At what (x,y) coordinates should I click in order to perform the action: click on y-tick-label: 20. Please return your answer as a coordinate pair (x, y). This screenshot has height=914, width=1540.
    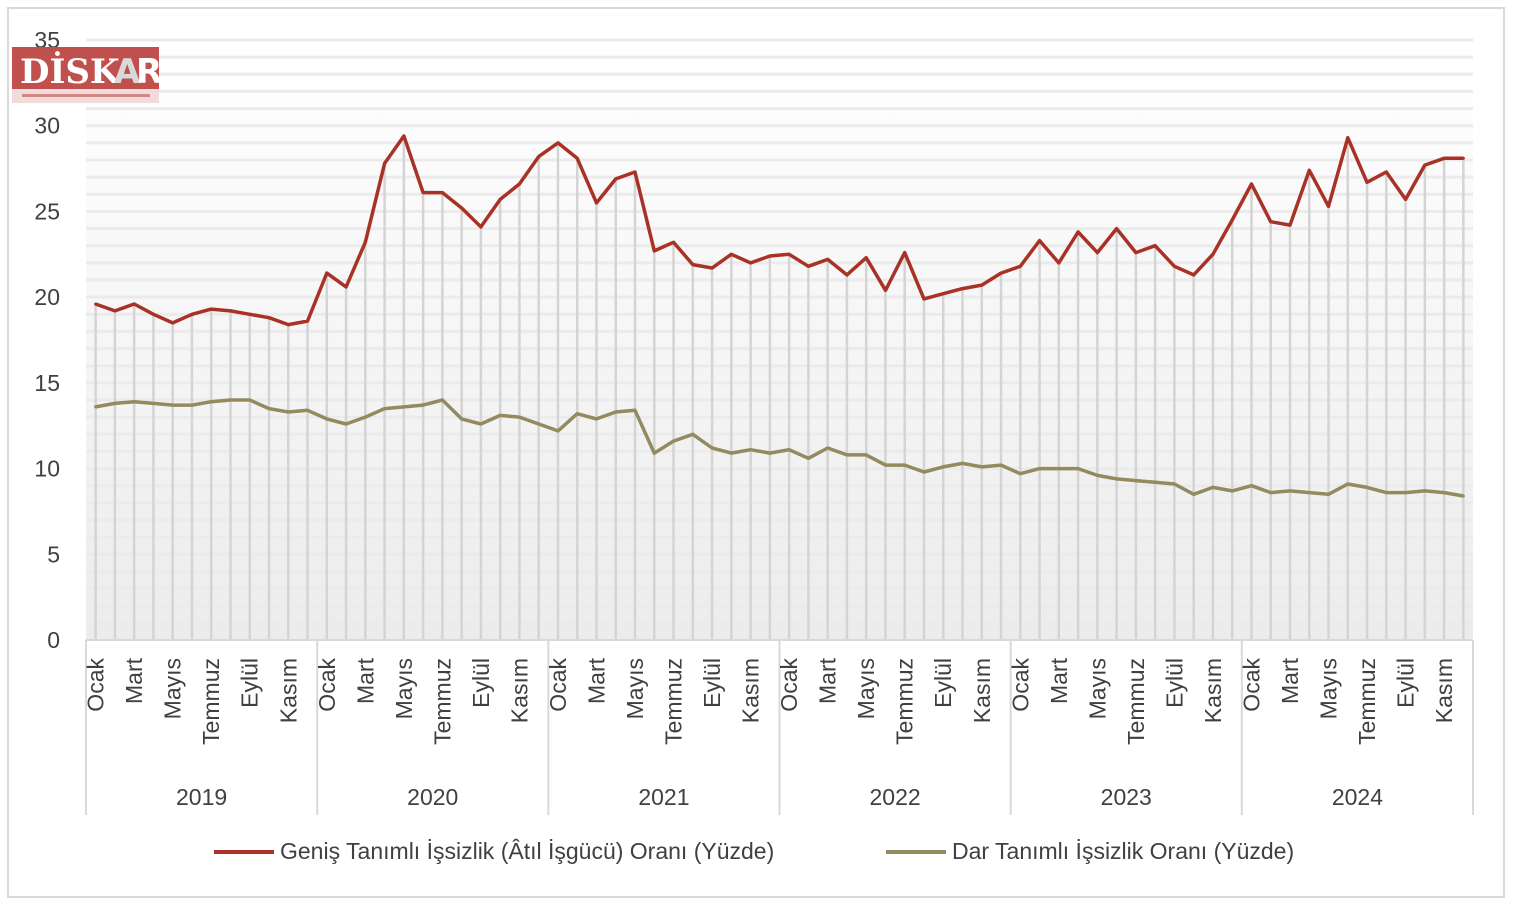
    Looking at the image, I should click on (47, 297).